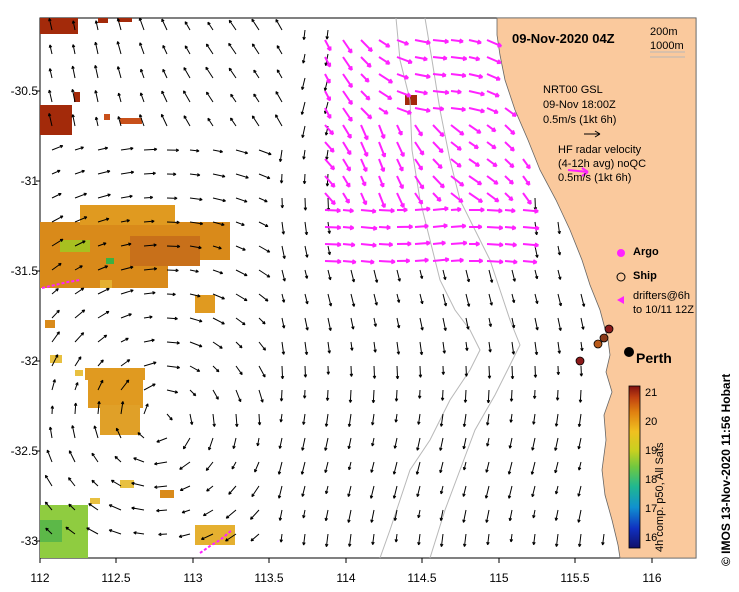 This screenshot has height=592, width=739. I want to click on colorbar-tick: 18, so click(651, 480).